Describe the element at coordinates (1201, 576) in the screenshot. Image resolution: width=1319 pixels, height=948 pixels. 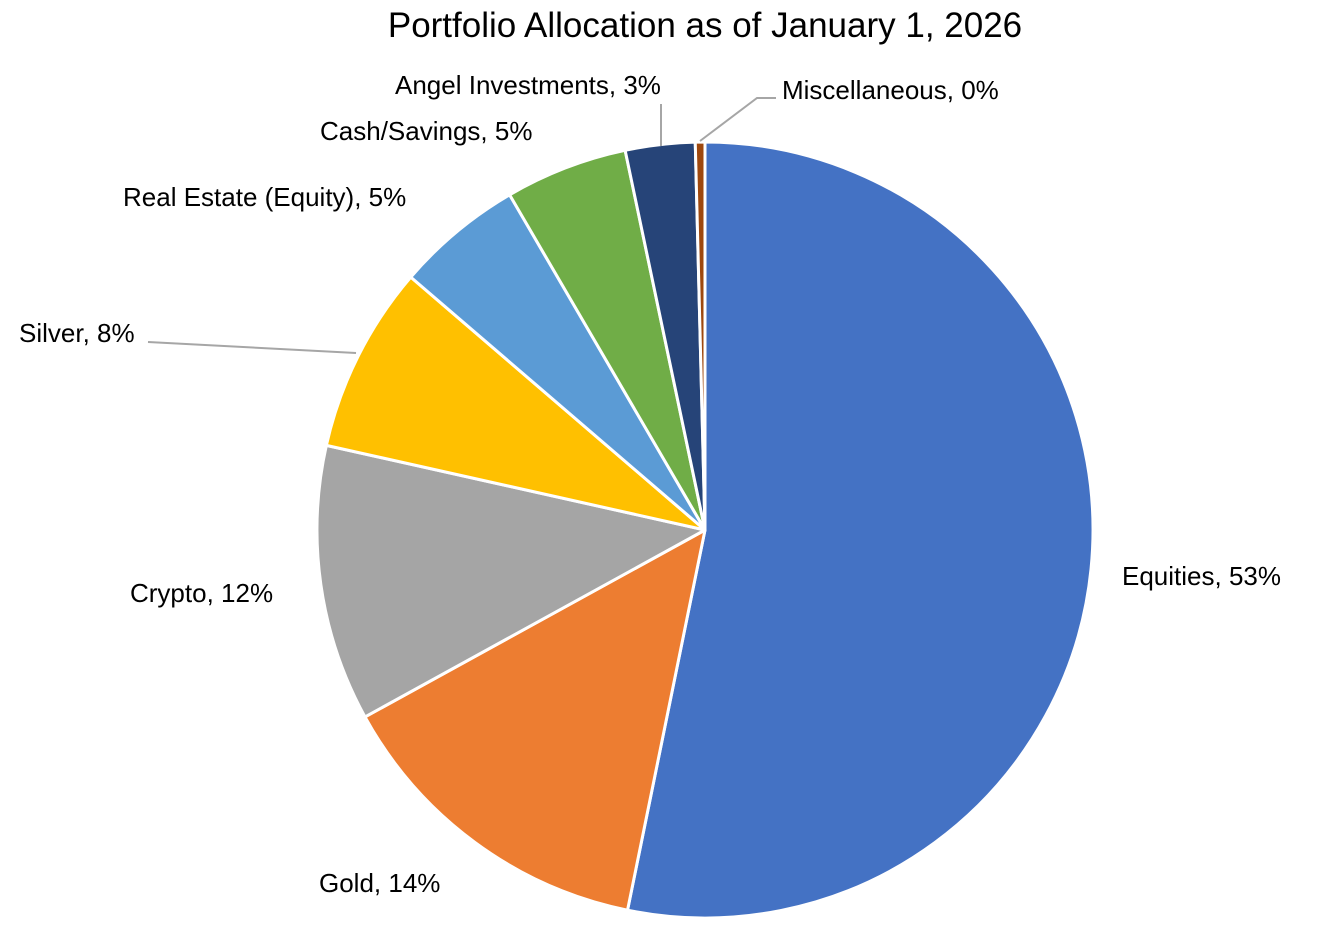
I see `data-label-equities: Equities, 53%` at that location.